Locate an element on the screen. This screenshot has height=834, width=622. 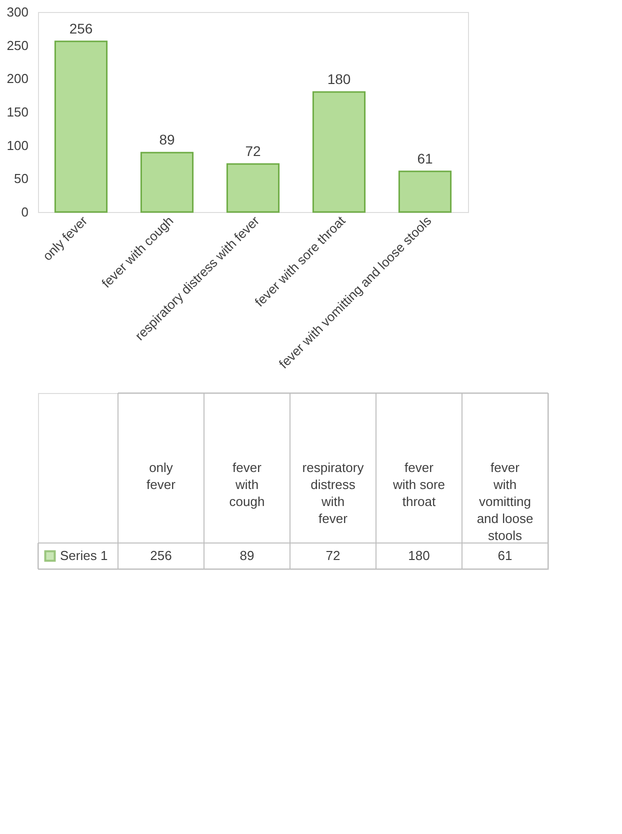
y-tick-label: 250 is located at coordinates (17, 45).